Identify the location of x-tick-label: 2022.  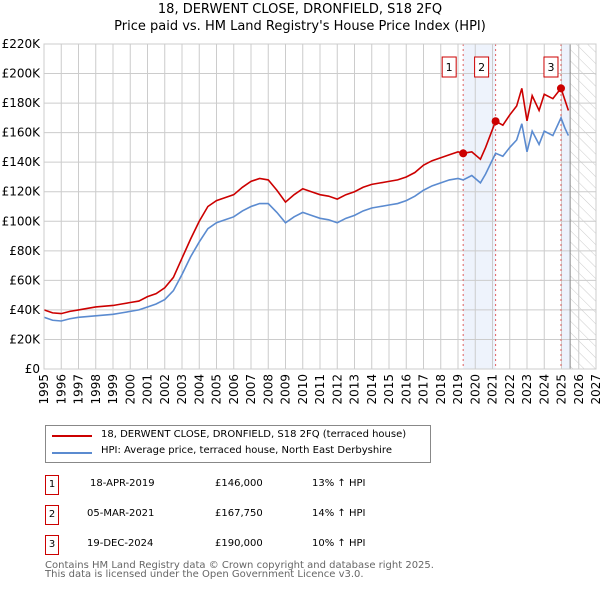
(510, 389).